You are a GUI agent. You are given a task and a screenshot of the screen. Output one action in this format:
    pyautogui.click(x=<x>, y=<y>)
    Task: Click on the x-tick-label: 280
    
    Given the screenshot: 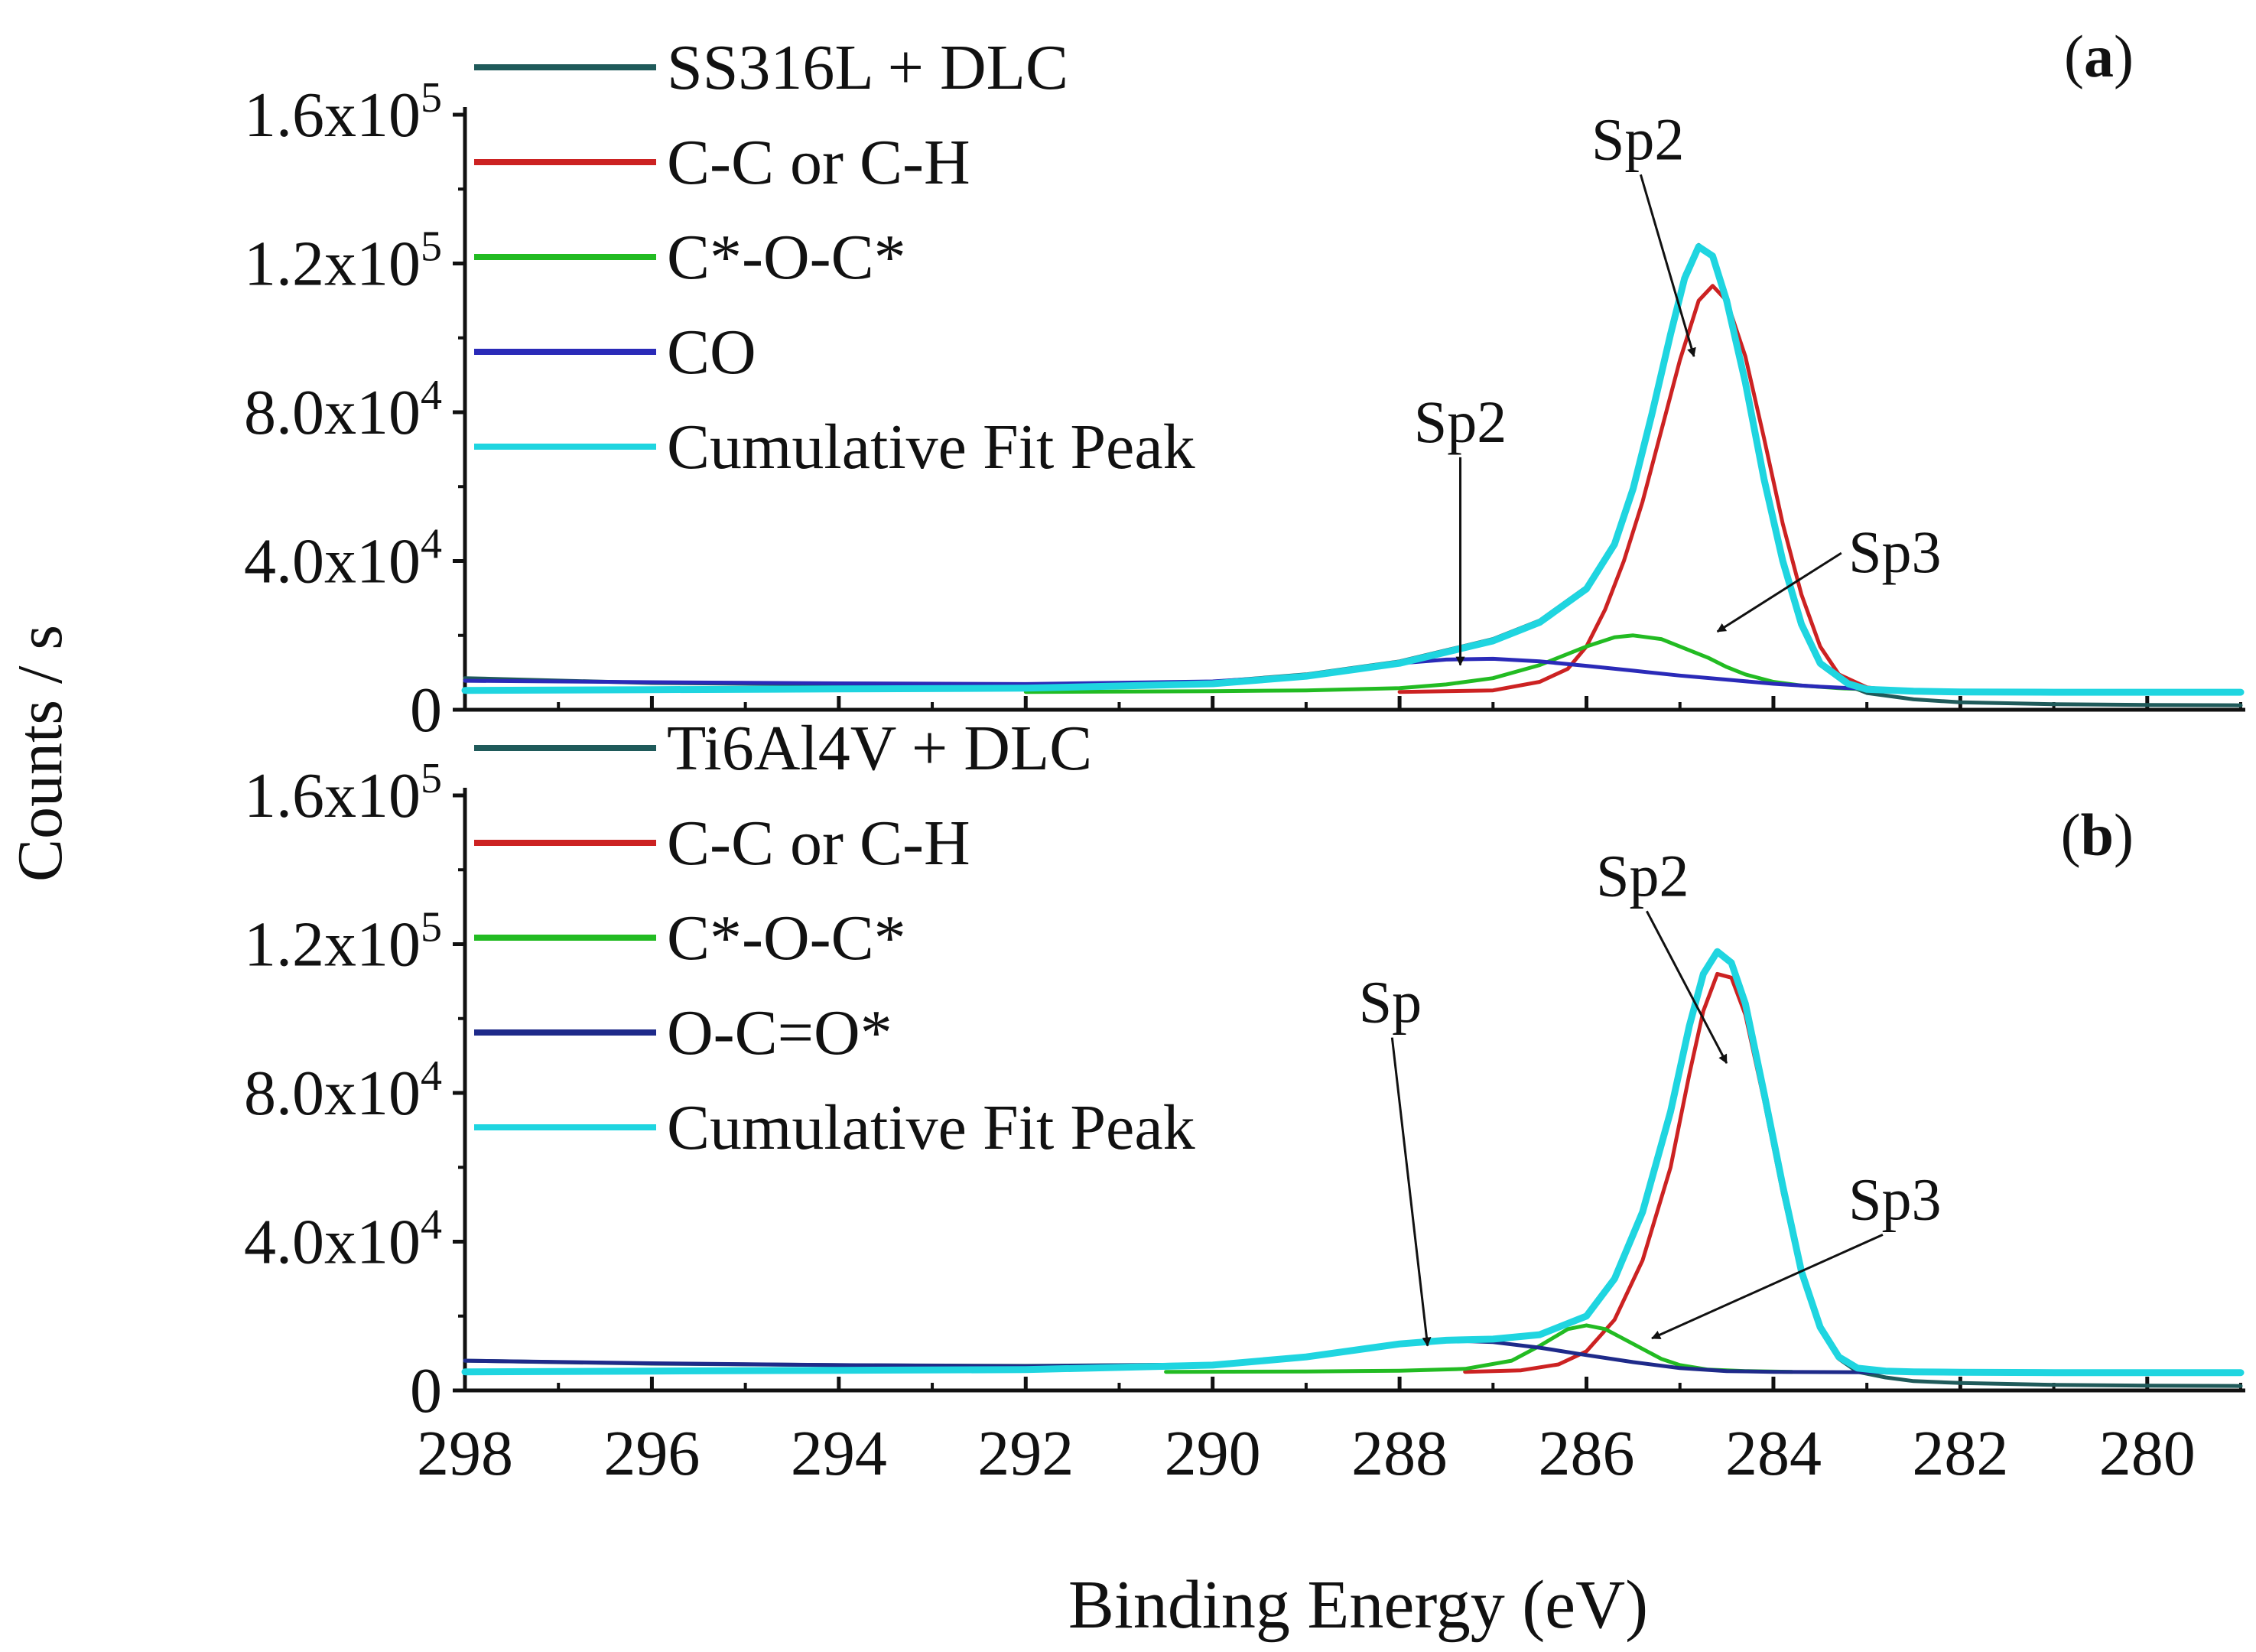 What is the action you would take?
    pyautogui.click(x=2148, y=1454)
    